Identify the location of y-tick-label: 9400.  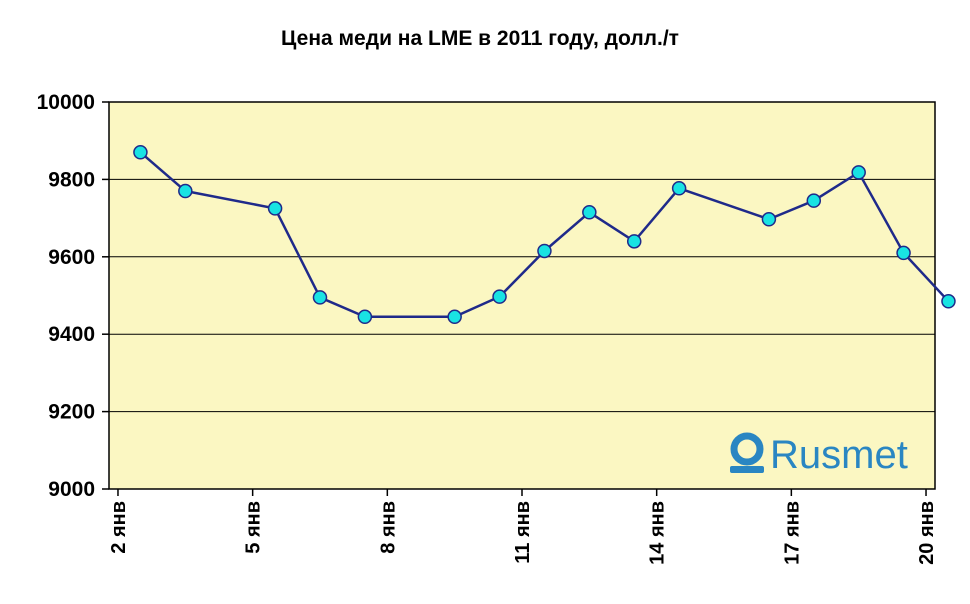
(71, 334).